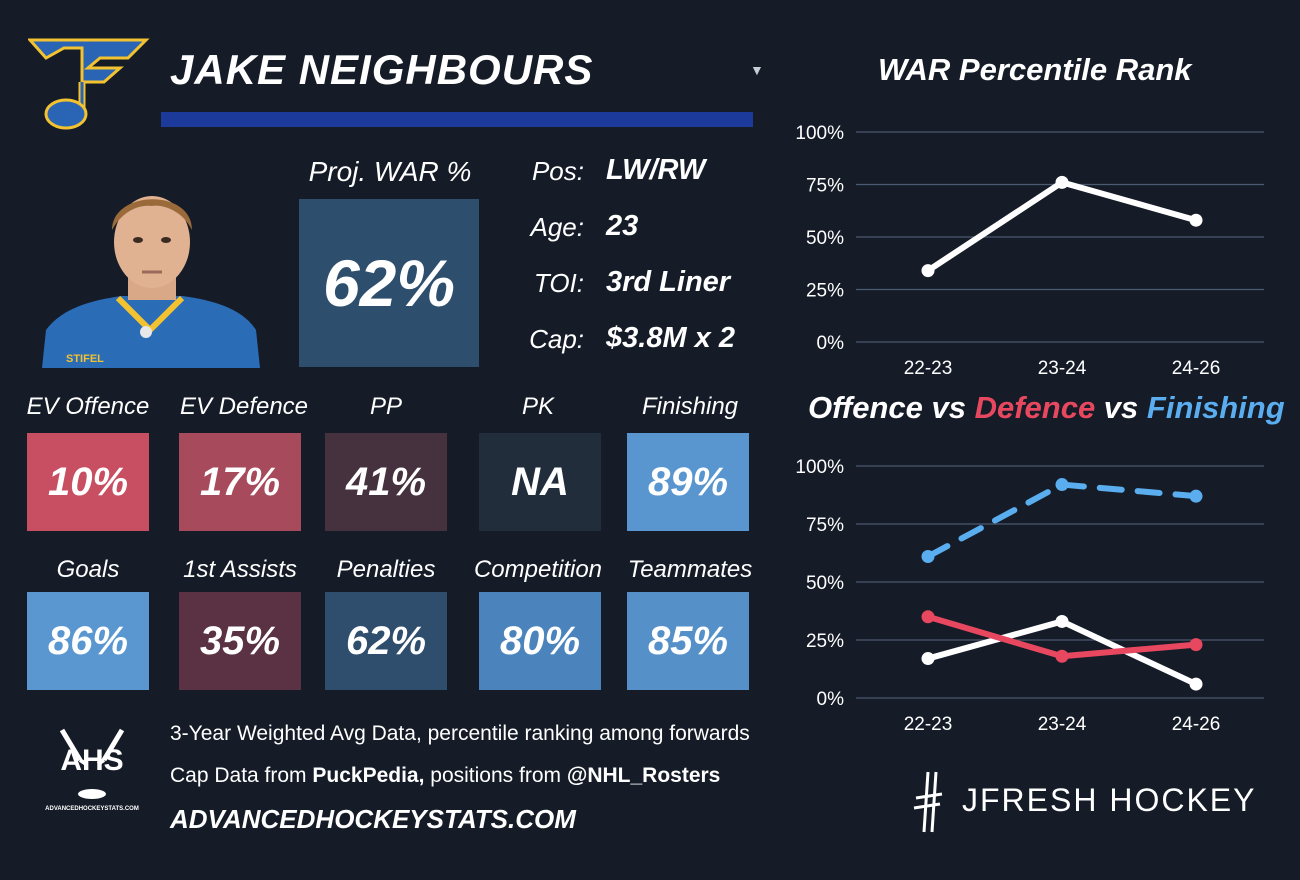 This screenshot has width=1300, height=880. I want to click on war-percentile-chart: 0% 25% 50% 75% 100% 22-23 23-24 24-26, so click(1029, 251).